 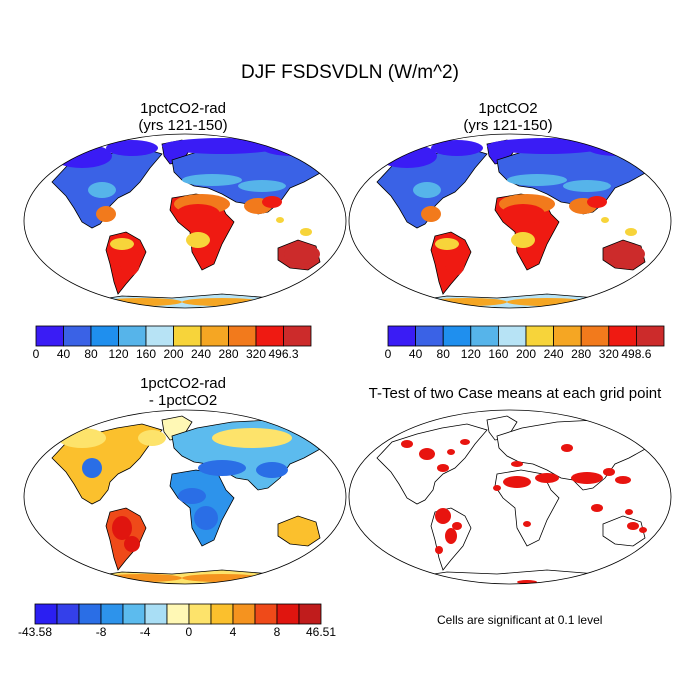 I want to click on map-ctl, so click(x=510, y=221).